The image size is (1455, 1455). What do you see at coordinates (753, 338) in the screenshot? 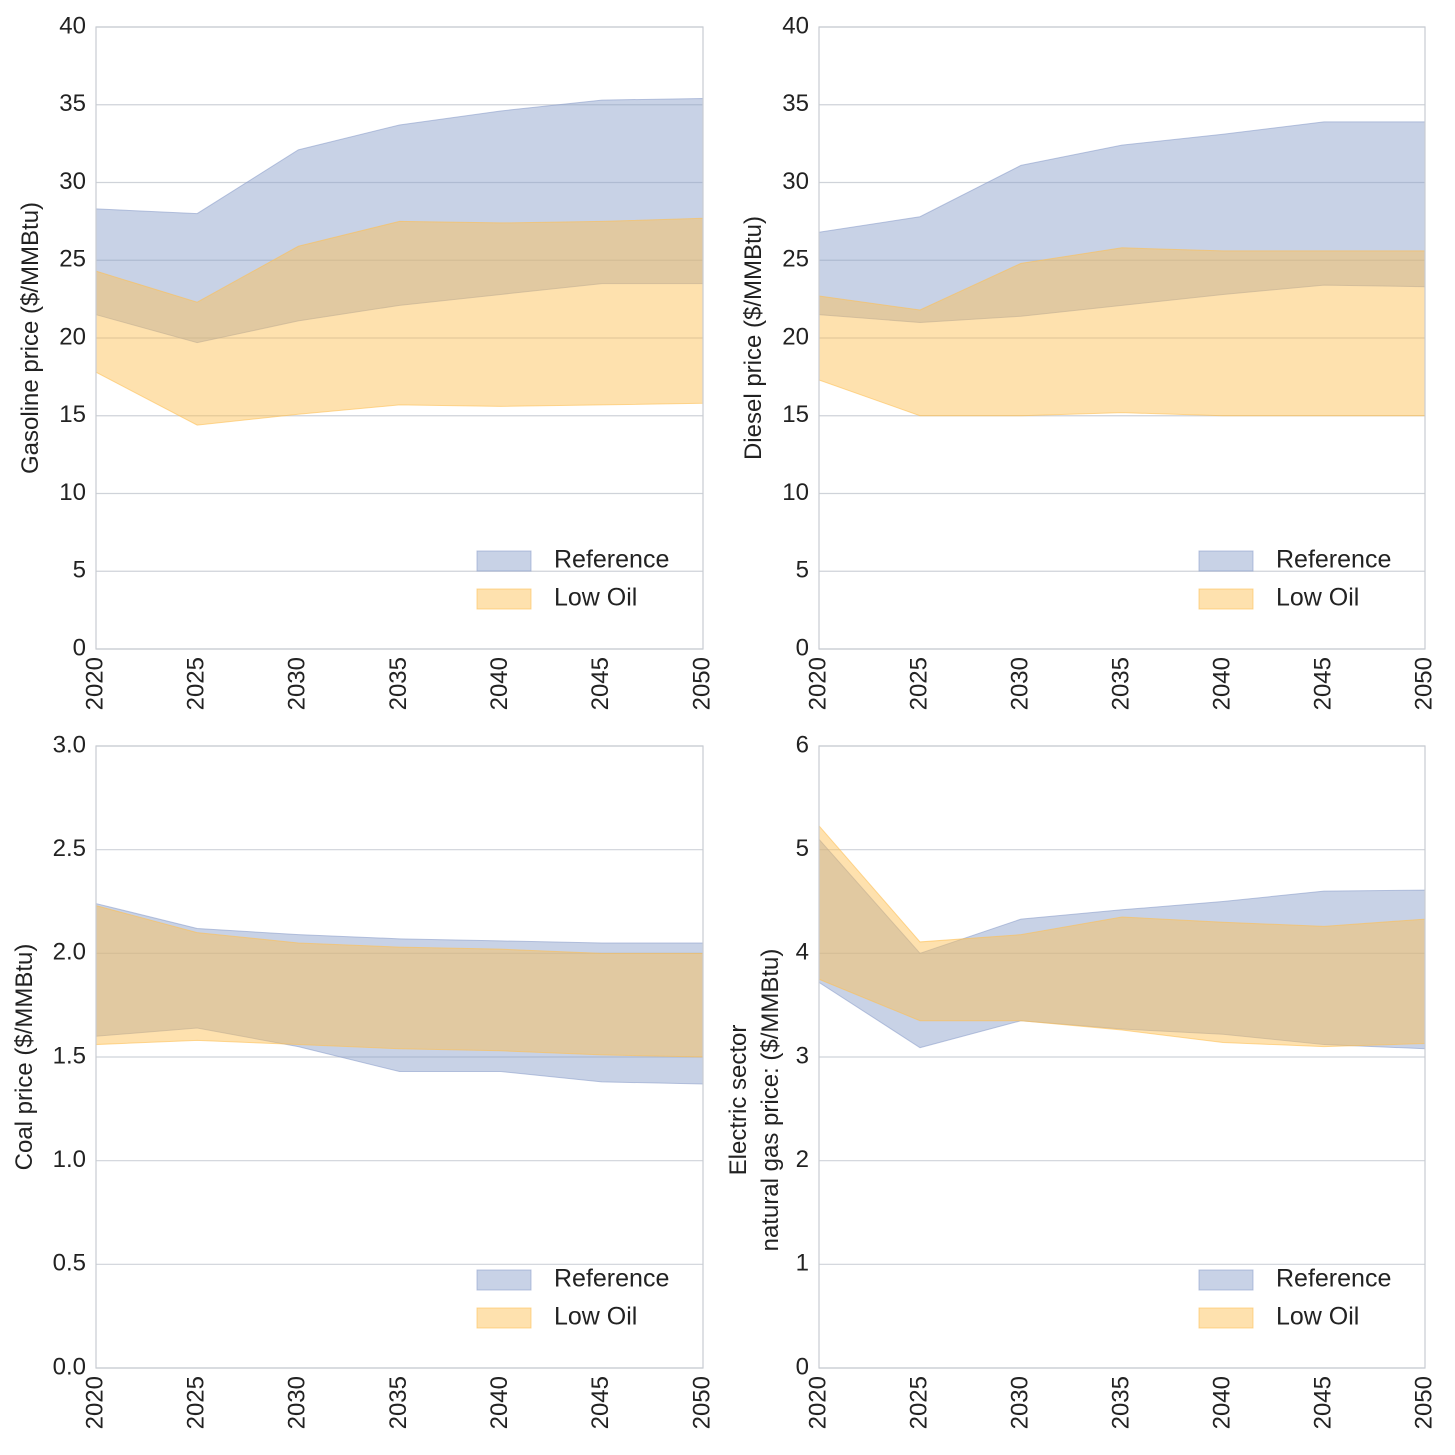
I see `y-axis-label: Diesel price ($/MMBtu)` at bounding box center [753, 338].